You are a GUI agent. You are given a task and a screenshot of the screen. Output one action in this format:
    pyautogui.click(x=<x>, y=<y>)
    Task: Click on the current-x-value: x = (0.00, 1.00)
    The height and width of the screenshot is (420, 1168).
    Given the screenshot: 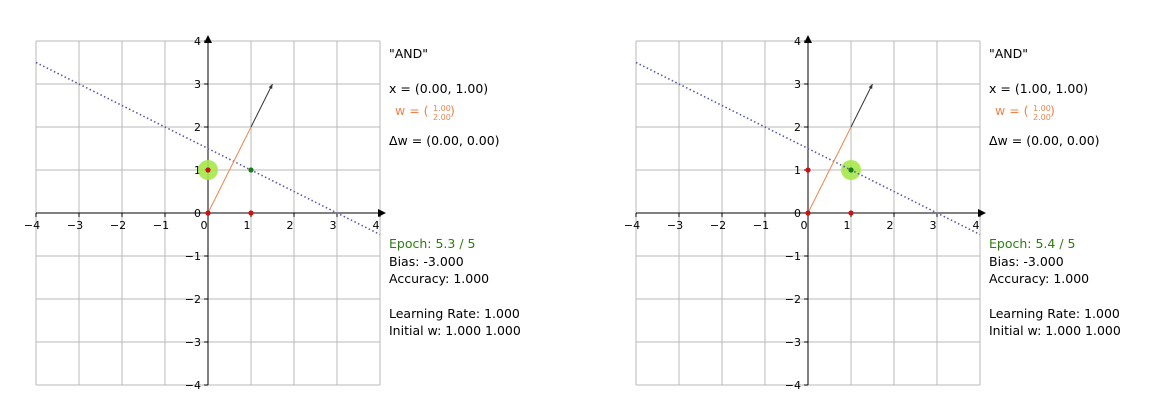 What is the action you would take?
    pyautogui.click(x=438, y=88)
    